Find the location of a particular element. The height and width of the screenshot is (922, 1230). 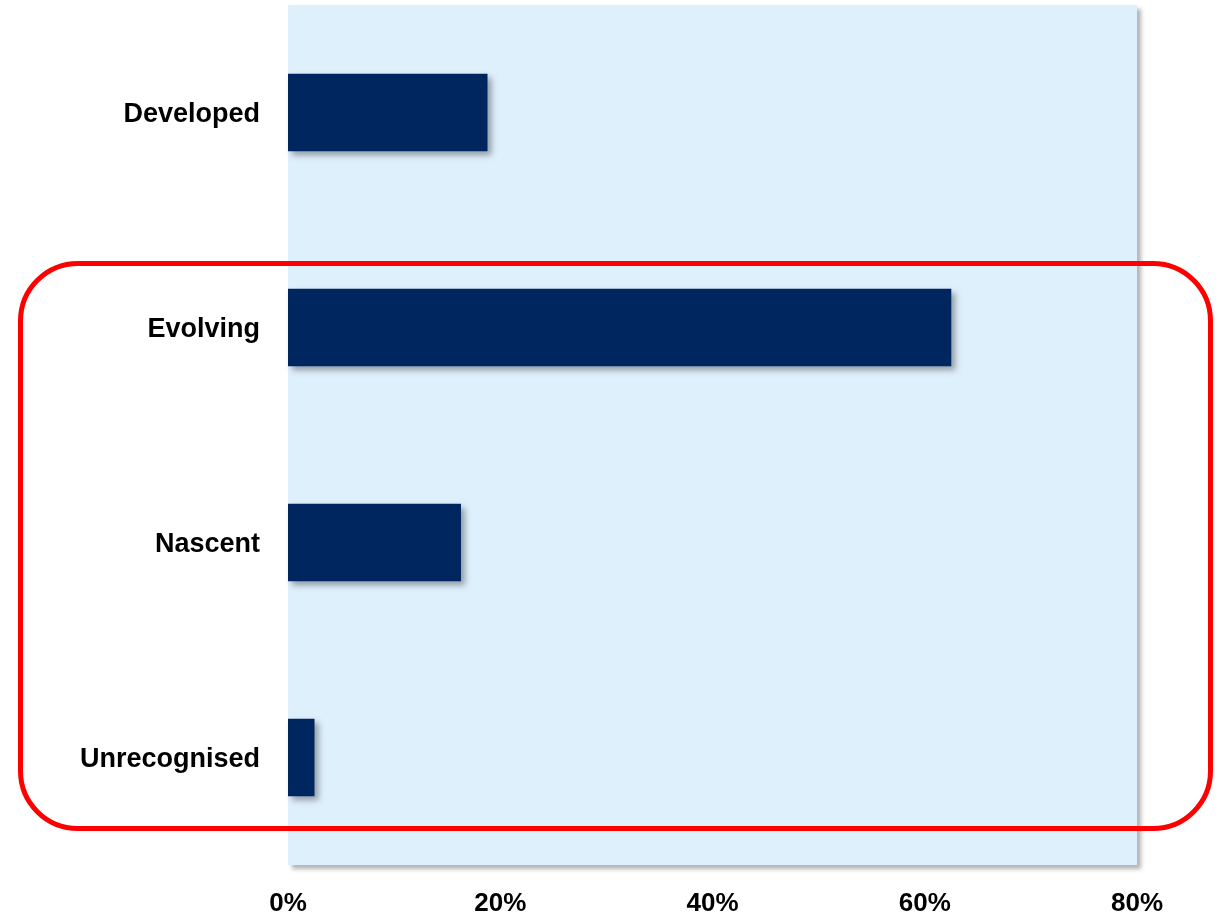

x-tick-label: 80% is located at coordinates (1137, 902).